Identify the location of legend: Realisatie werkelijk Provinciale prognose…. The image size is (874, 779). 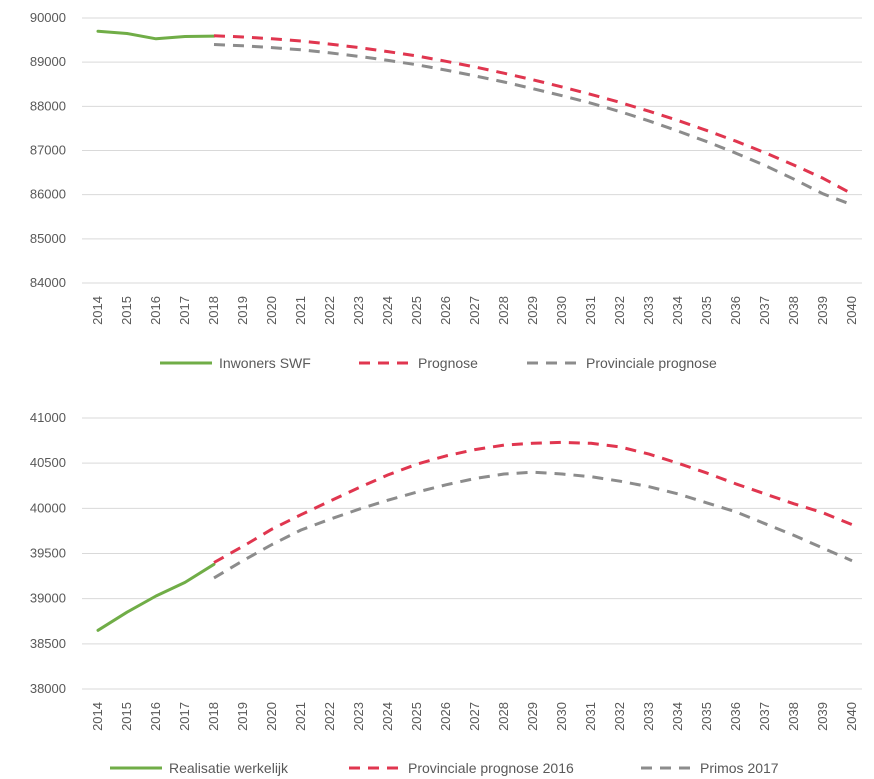
(444, 768).